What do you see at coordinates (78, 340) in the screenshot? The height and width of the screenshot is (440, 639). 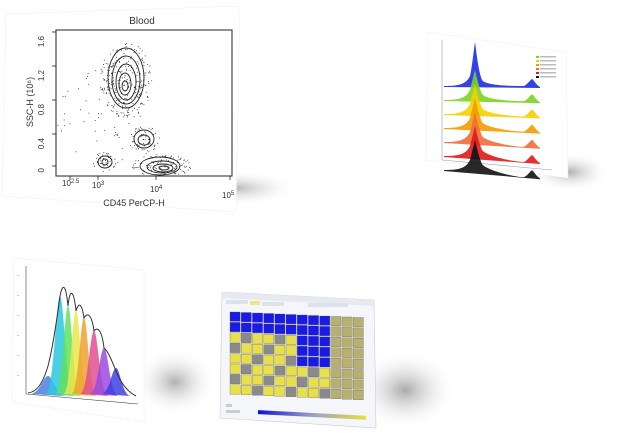 I see `cell-cycle-card: – – – – – –` at bounding box center [78, 340].